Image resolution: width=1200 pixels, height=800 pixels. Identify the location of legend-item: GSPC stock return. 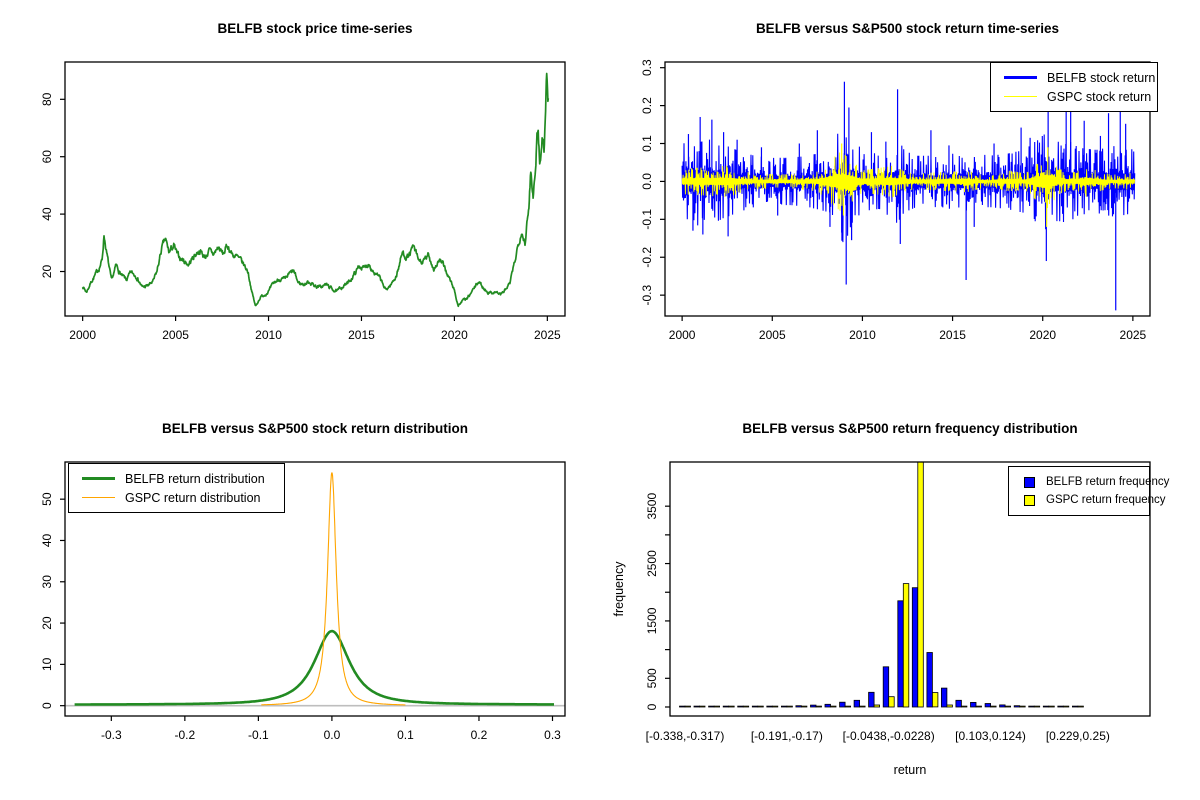
(1074, 96).